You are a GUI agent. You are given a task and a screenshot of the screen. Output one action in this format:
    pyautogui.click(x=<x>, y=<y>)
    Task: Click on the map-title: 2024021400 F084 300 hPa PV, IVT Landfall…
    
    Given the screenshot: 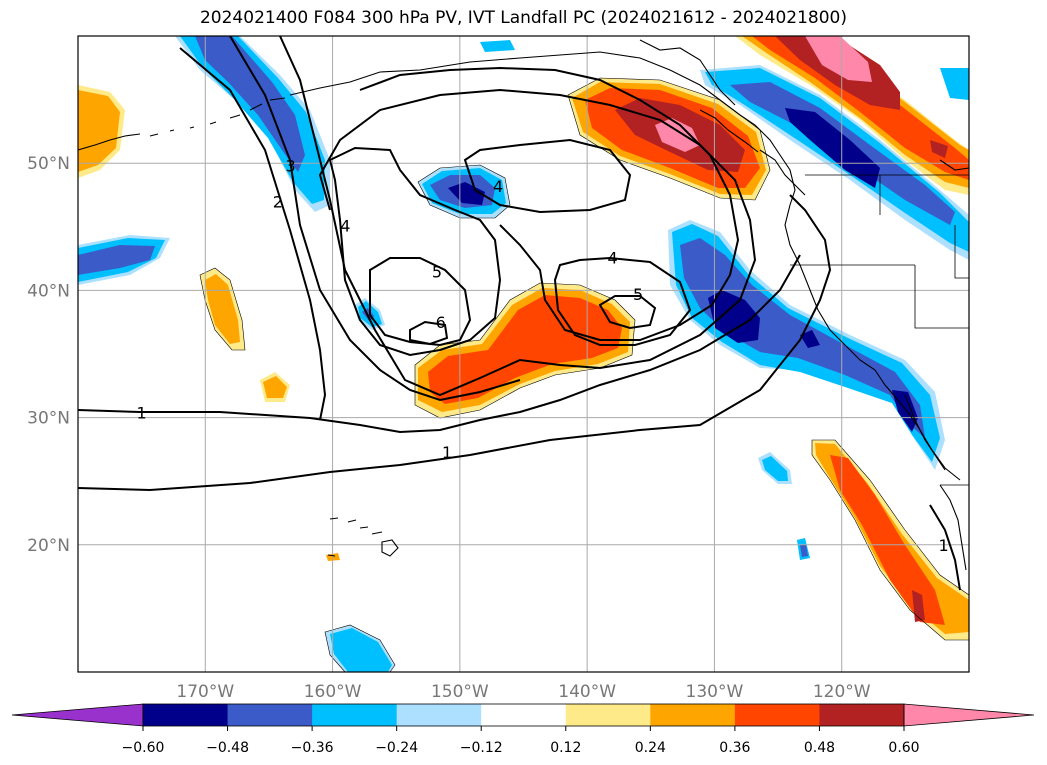 What is the action you would take?
    pyautogui.click(x=523, y=18)
    